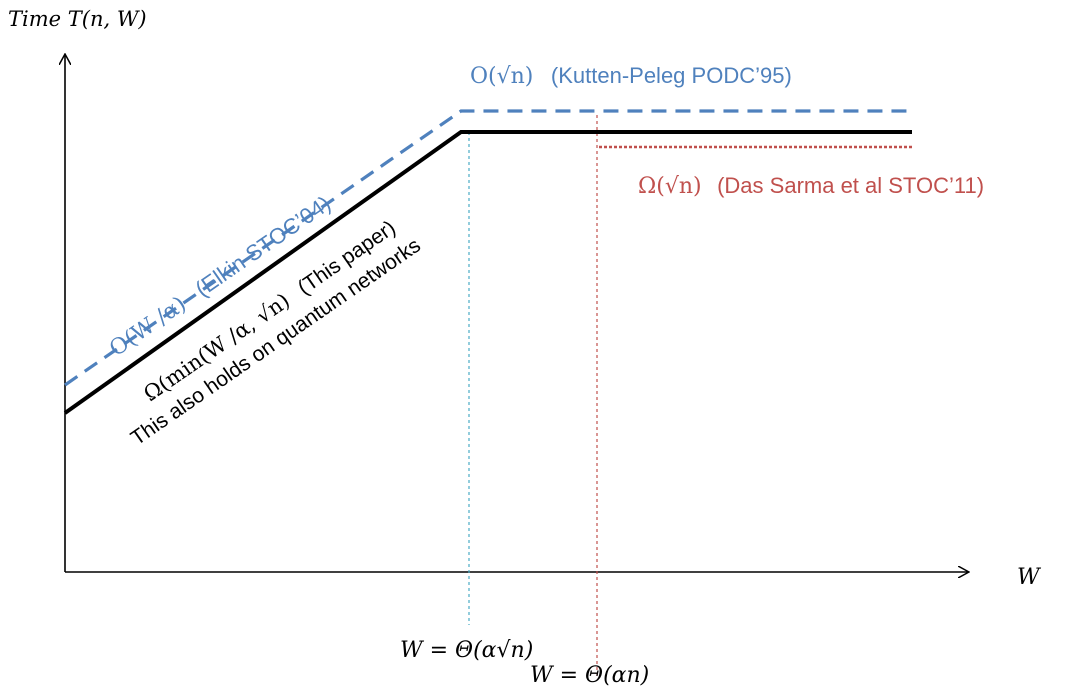 Image resolution: width=1072 pixels, height=688 pixels. What do you see at coordinates (811, 186) in the screenshot?
I see `das-sarma-label: Ω(√n) (Das Sarma et al STOC’11)` at bounding box center [811, 186].